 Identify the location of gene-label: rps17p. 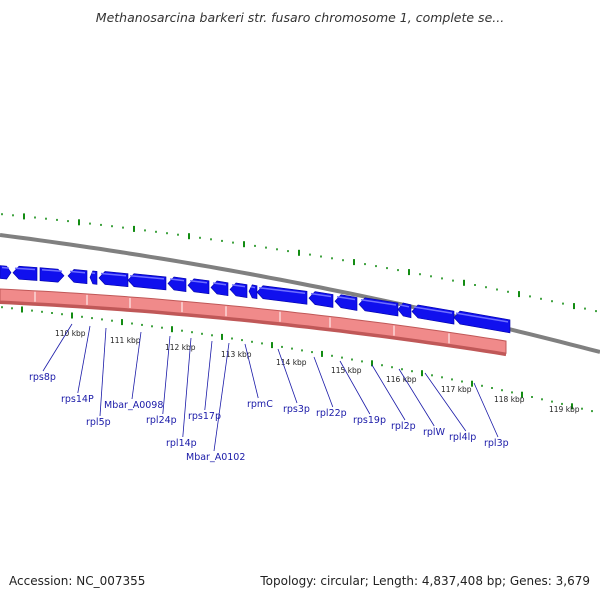
(204, 416).